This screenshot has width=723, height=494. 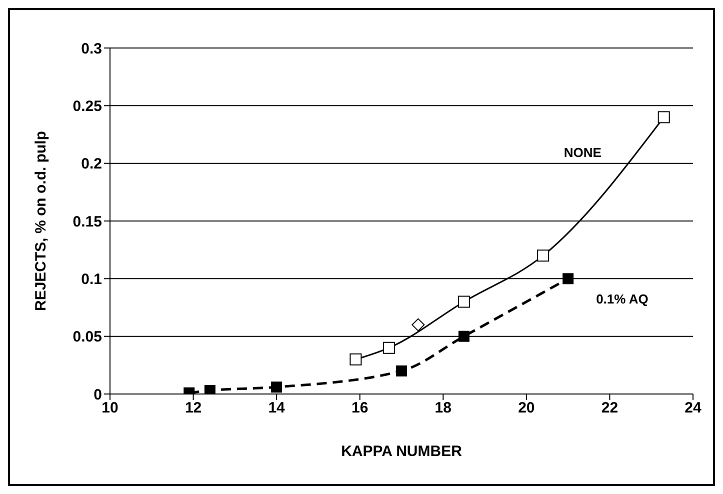 I want to click on x-tick-label: 22, so click(x=609, y=408).